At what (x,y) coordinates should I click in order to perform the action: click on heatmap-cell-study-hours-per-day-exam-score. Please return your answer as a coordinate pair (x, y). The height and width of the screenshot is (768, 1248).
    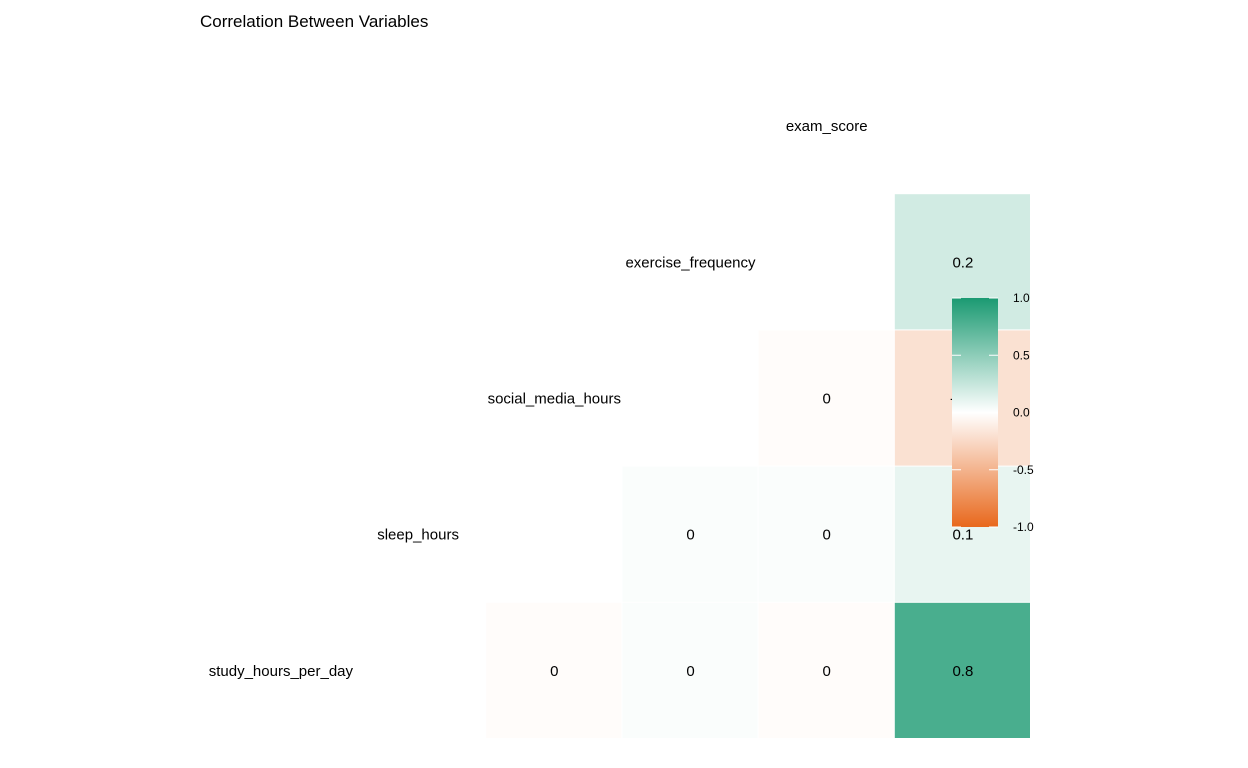
    Looking at the image, I should click on (962, 670).